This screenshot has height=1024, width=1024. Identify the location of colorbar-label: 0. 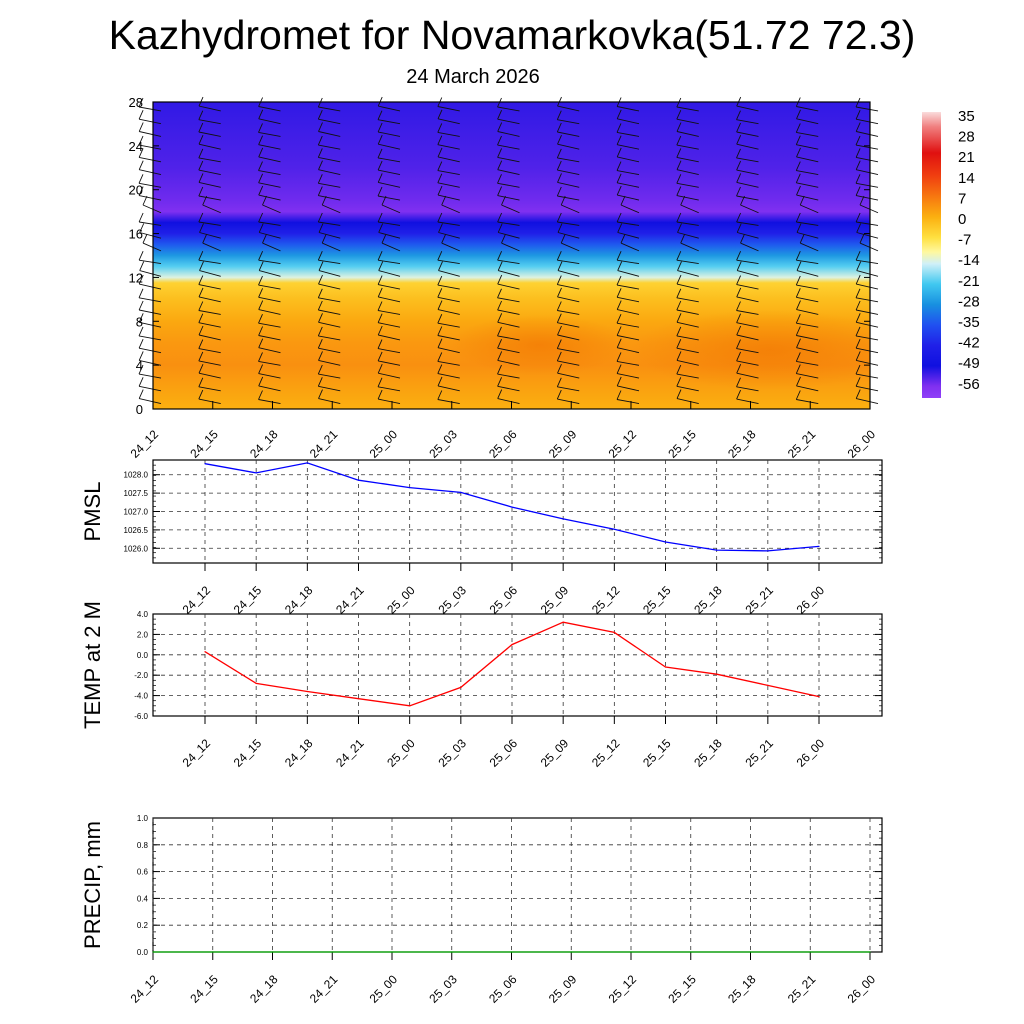
(962, 219).